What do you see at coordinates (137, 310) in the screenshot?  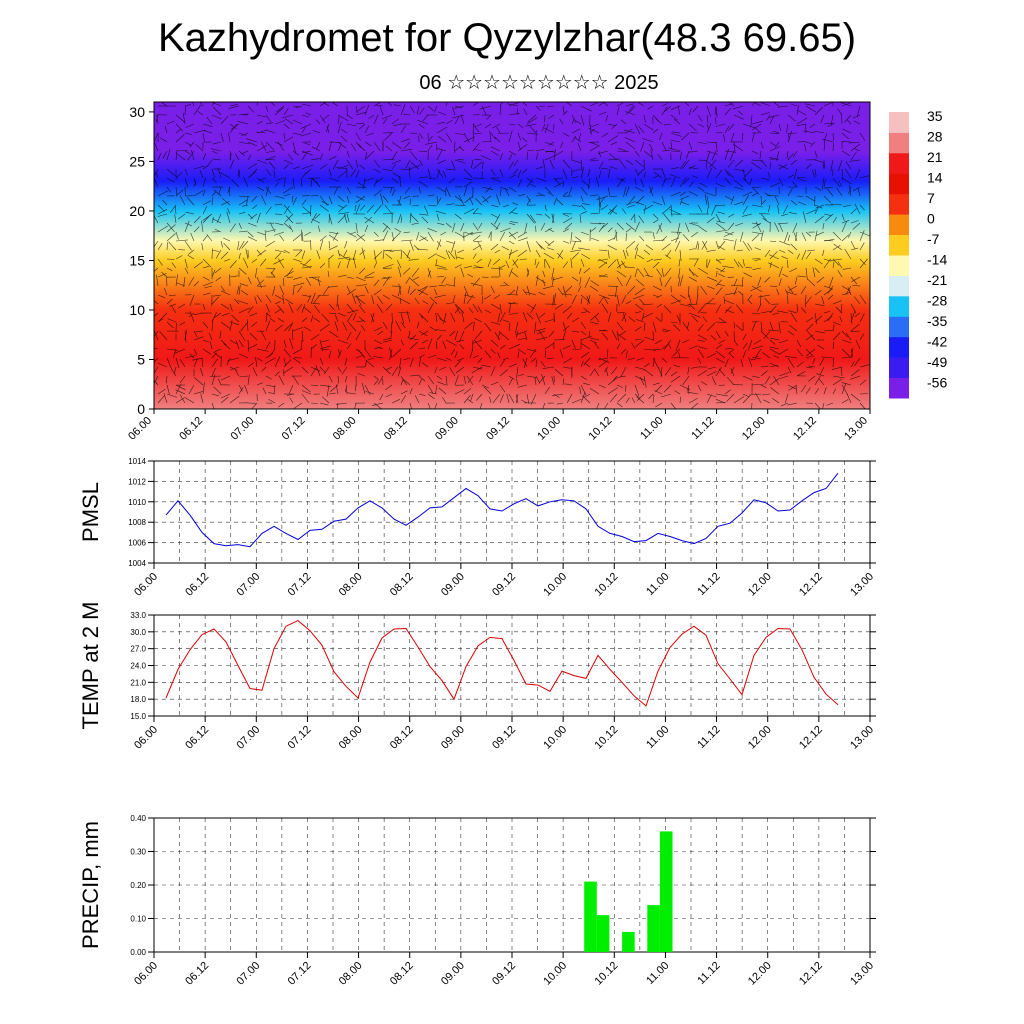 I see `y-tick-label: 10` at bounding box center [137, 310].